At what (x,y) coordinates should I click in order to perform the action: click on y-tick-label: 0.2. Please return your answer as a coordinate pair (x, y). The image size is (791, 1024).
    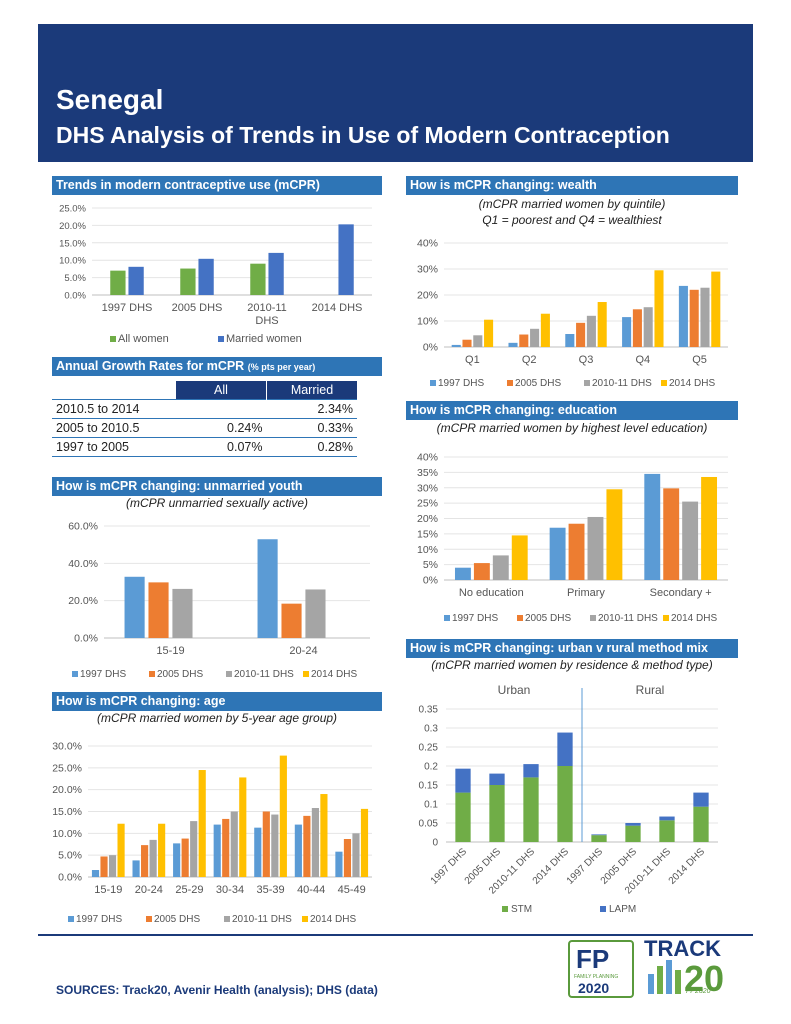
    Looking at the image, I should click on (431, 767).